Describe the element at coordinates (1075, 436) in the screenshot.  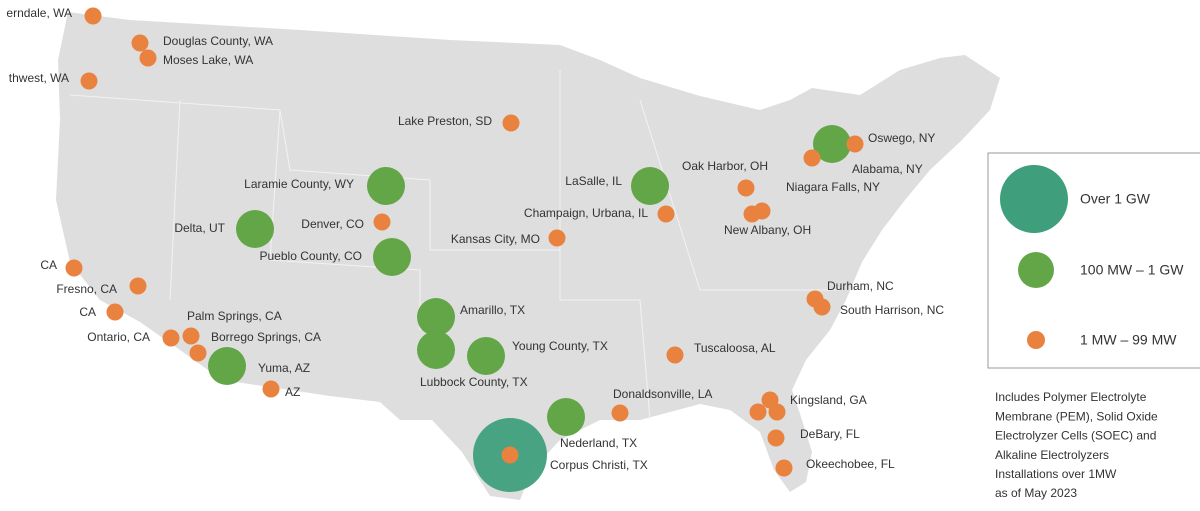
I see `note-line: Electrolyzer Cells (SOEC) and` at that location.